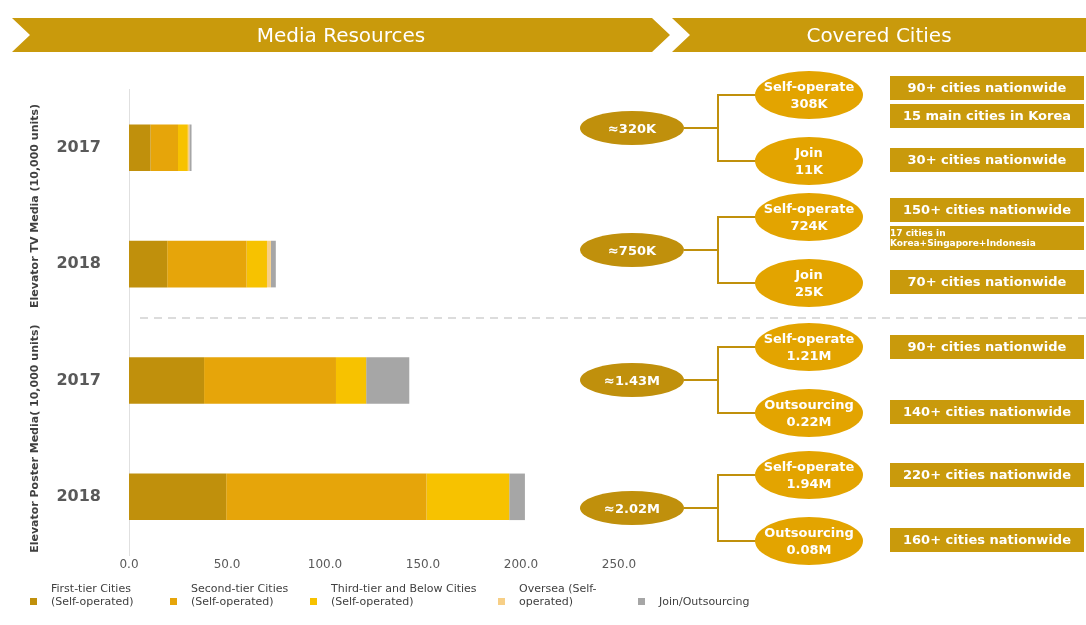 The width and height of the screenshot is (1086, 625). I want to click on text: Elevator Poster Media( 10,000 units), so click(34, 438).